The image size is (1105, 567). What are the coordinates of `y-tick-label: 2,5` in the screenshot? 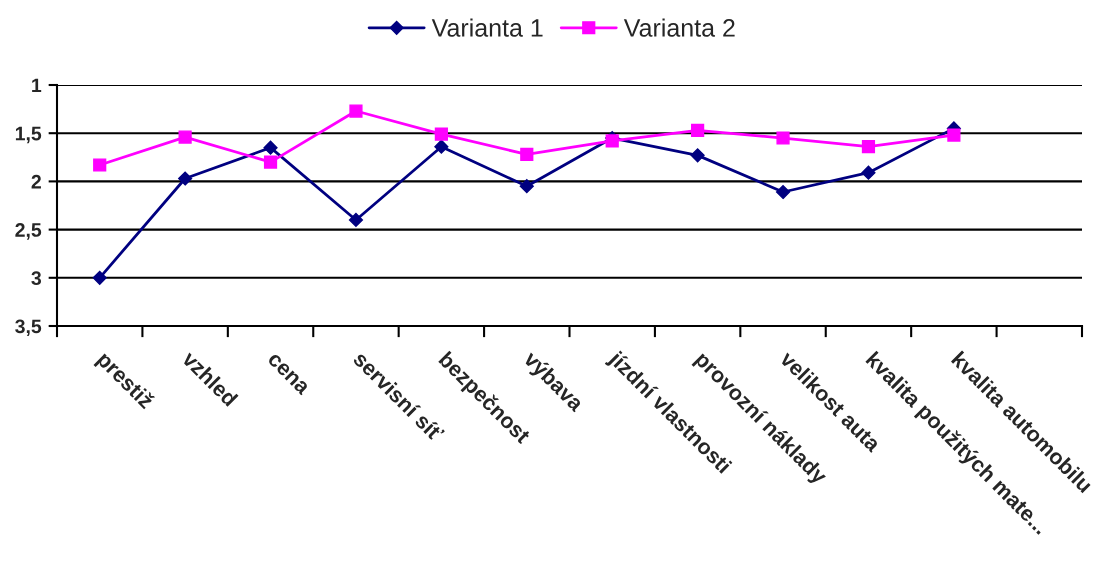 It's located at (28, 231).